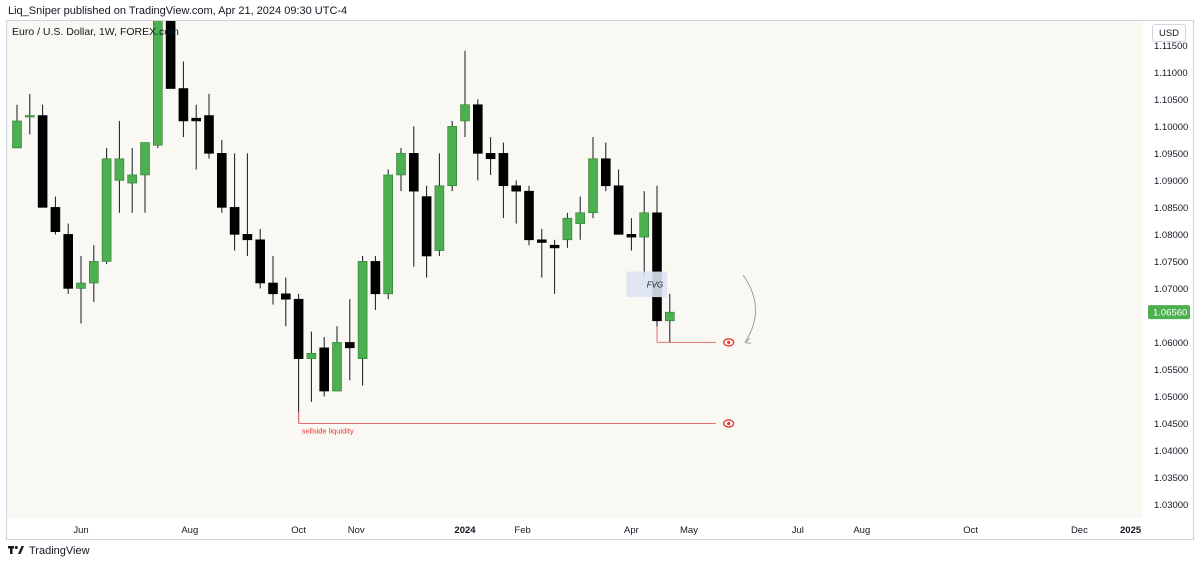 This screenshot has width=1200, height=565. I want to click on current-price-label: 1.06560, so click(1170, 313).